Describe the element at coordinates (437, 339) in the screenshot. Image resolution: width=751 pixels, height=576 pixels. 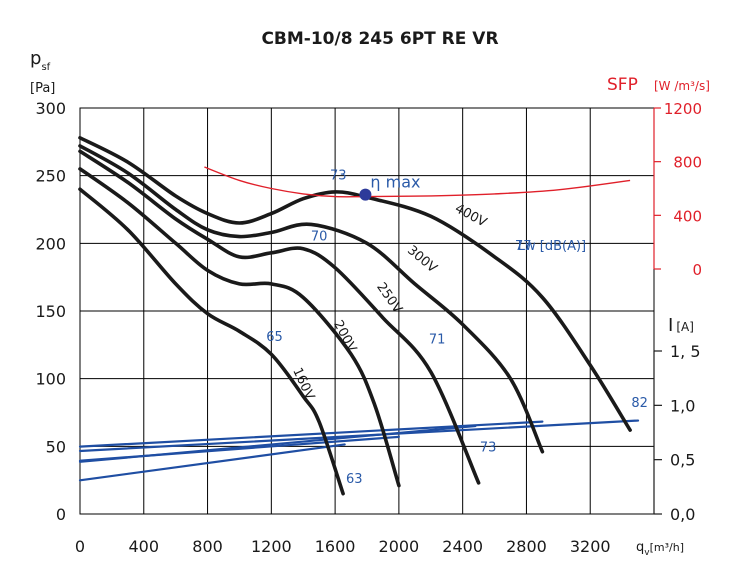
I see `sound-level-label: 71` at that location.